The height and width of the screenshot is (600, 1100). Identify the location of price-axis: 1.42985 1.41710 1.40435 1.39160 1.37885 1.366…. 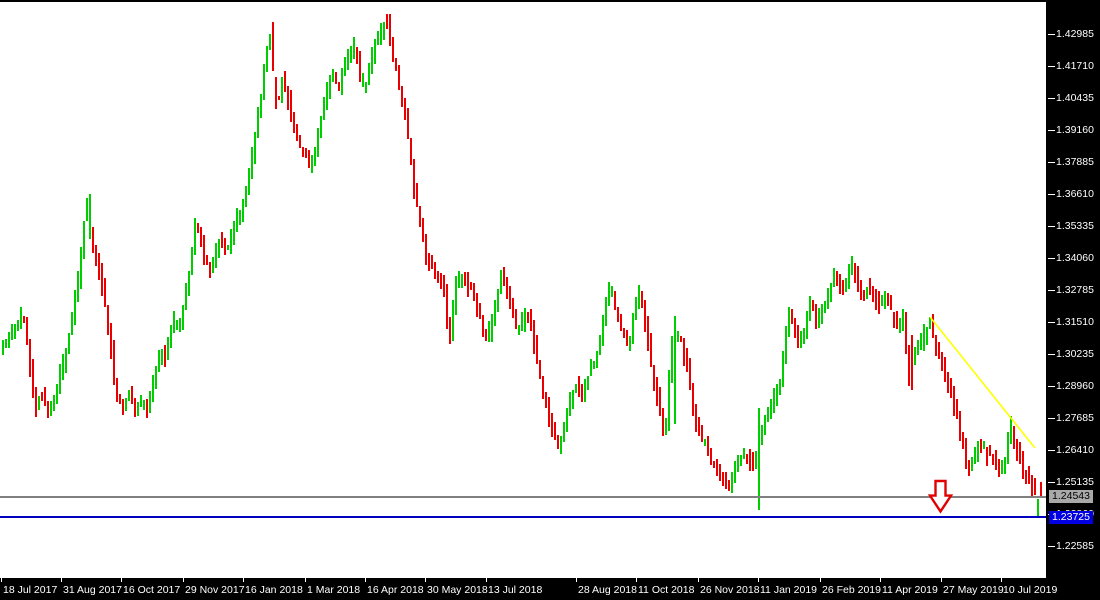
(1073, 300).